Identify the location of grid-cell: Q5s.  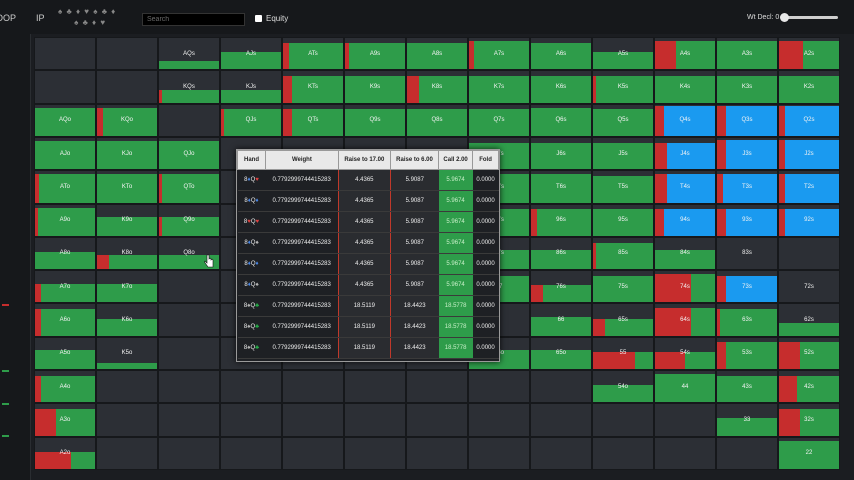
(623, 120).